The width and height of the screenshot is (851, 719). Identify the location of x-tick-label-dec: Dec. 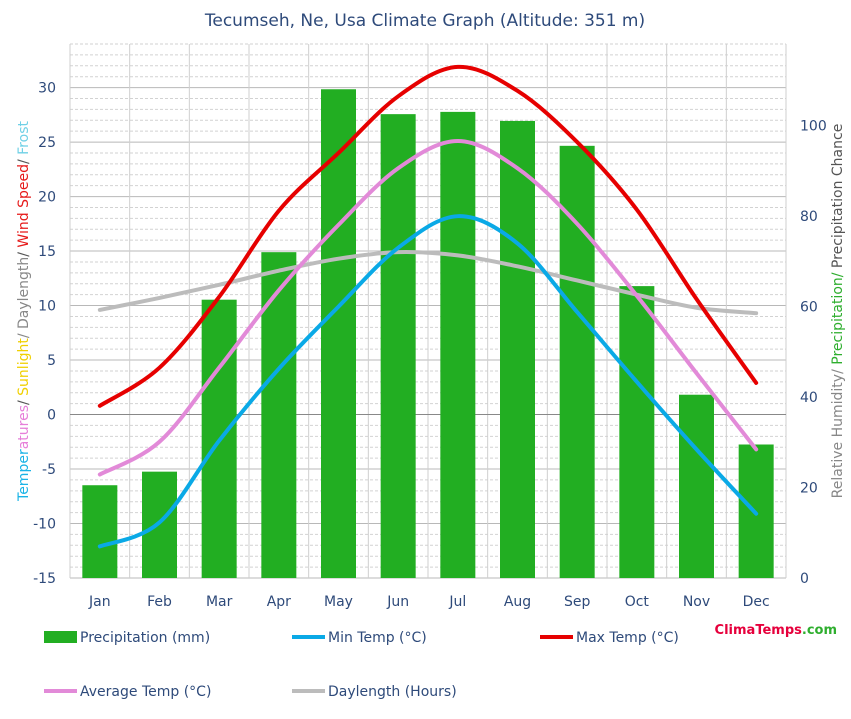
(756, 602).